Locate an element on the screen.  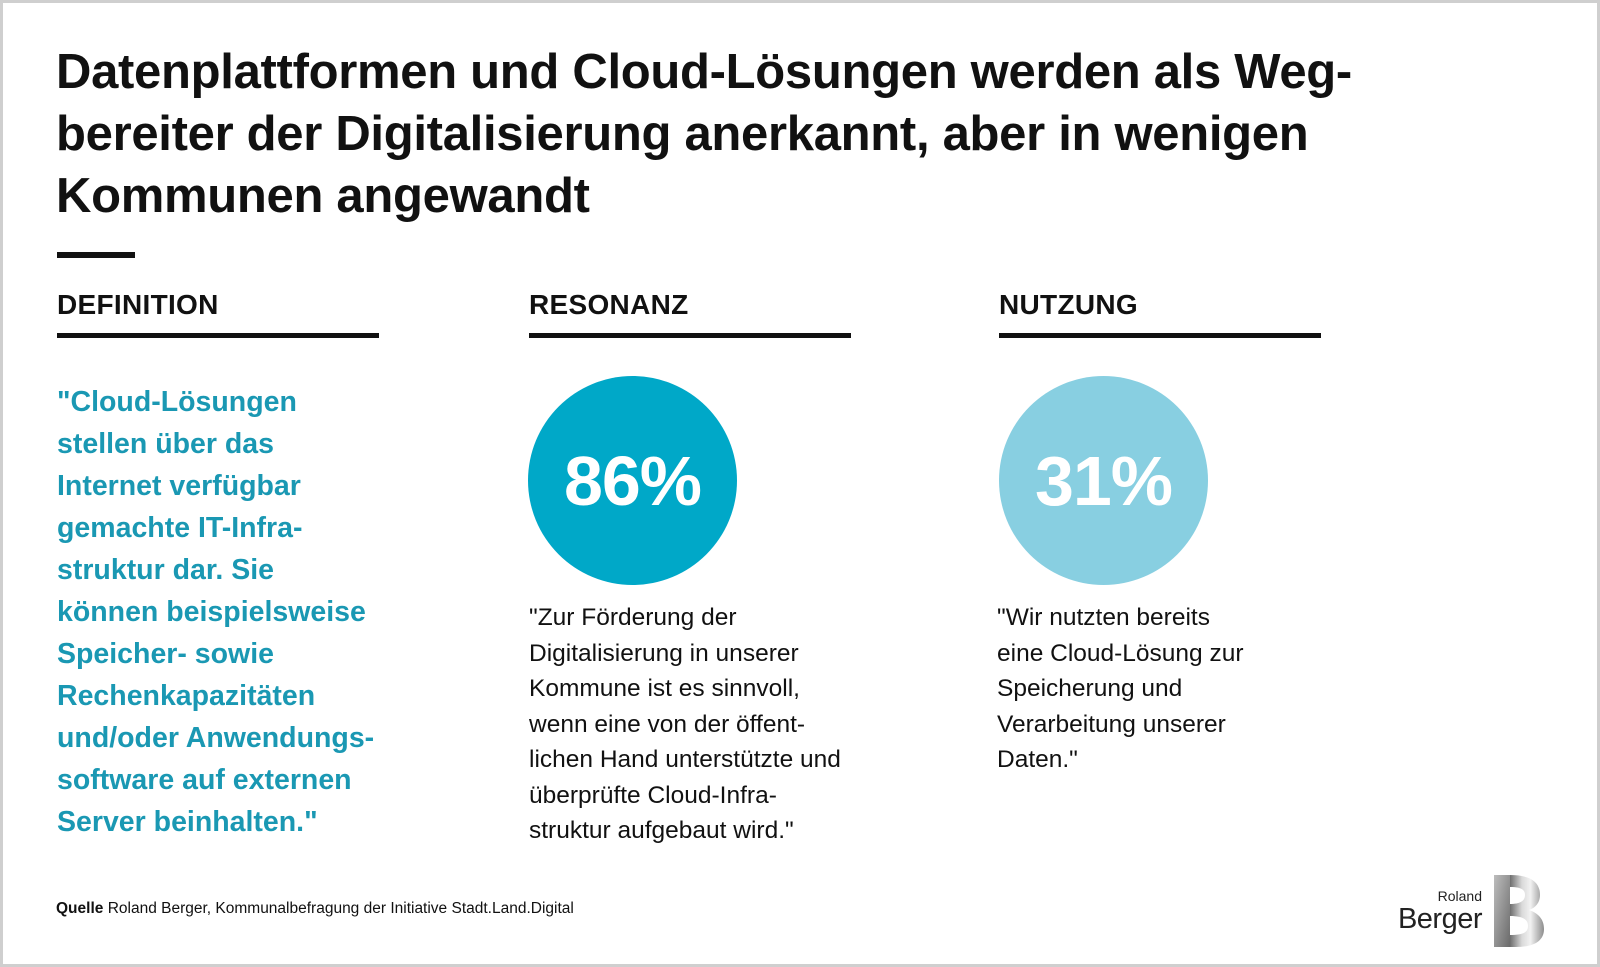
definition-column: DEFINITION is located at coordinates (267, 312).